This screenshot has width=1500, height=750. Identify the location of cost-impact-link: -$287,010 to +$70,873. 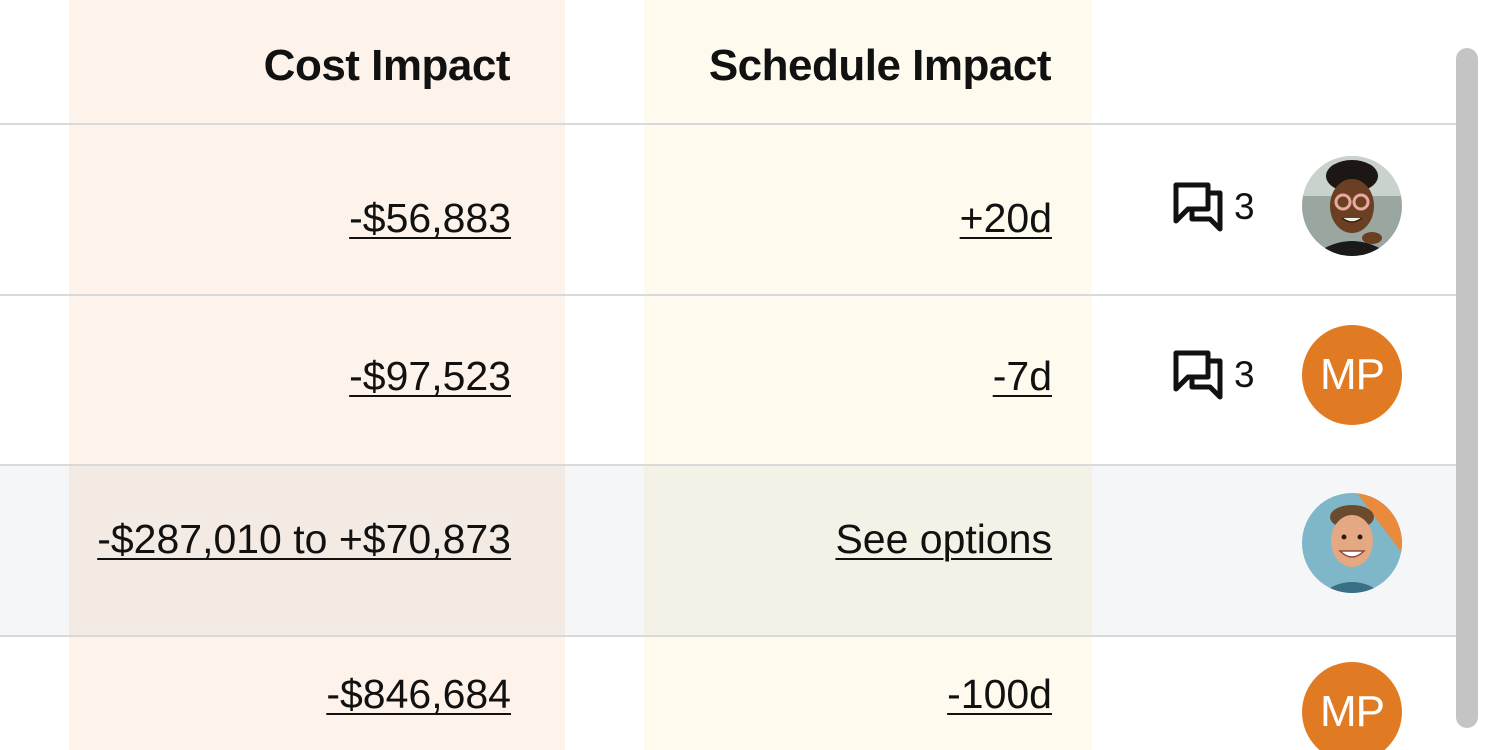
(304, 539).